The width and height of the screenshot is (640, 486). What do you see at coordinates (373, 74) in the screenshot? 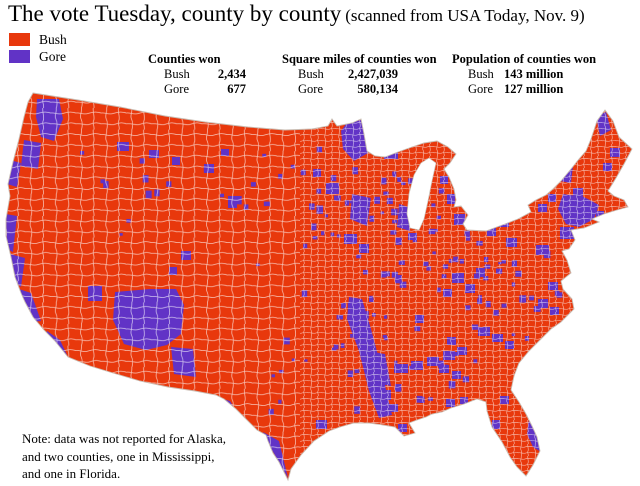
I see `stat-value: 2,427,039` at bounding box center [373, 74].